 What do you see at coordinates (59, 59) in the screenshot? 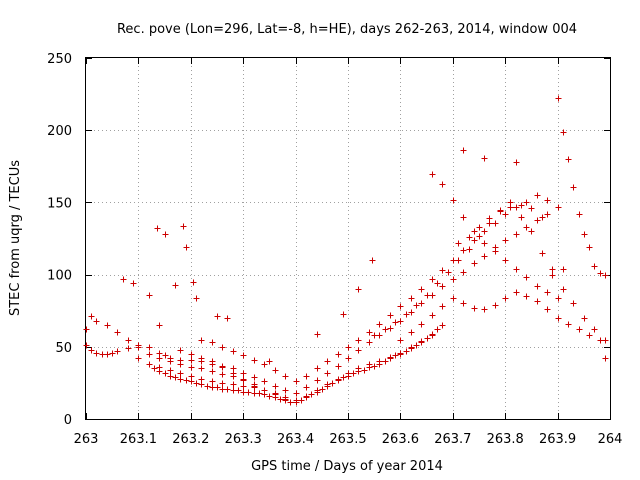
I see `y-tick-label: 250` at bounding box center [59, 59].